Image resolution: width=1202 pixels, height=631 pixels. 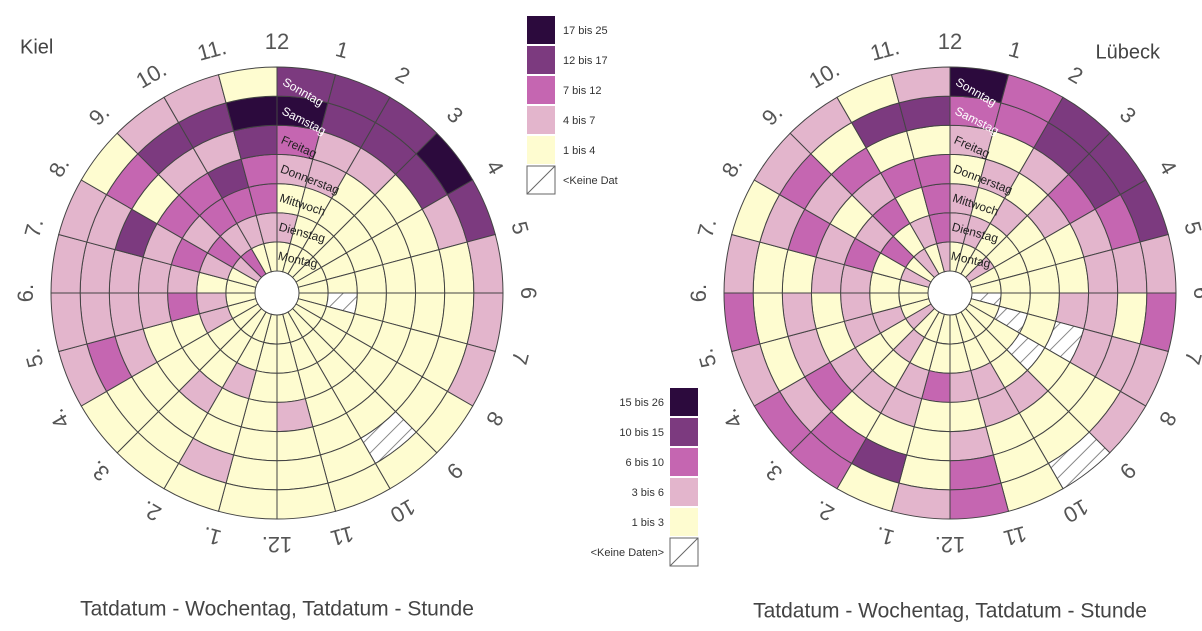 I want to click on chart-title: Lübeck, so click(x=1128, y=52).